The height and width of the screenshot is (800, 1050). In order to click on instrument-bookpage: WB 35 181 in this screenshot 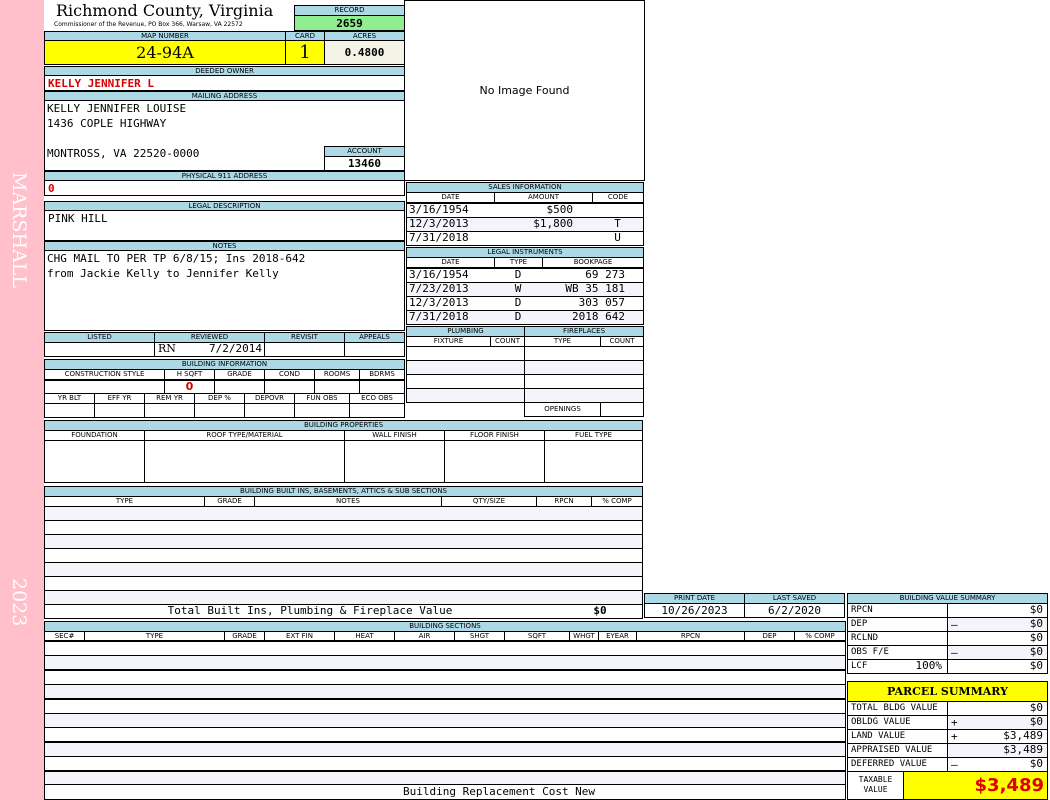, I will do `click(595, 288)`.